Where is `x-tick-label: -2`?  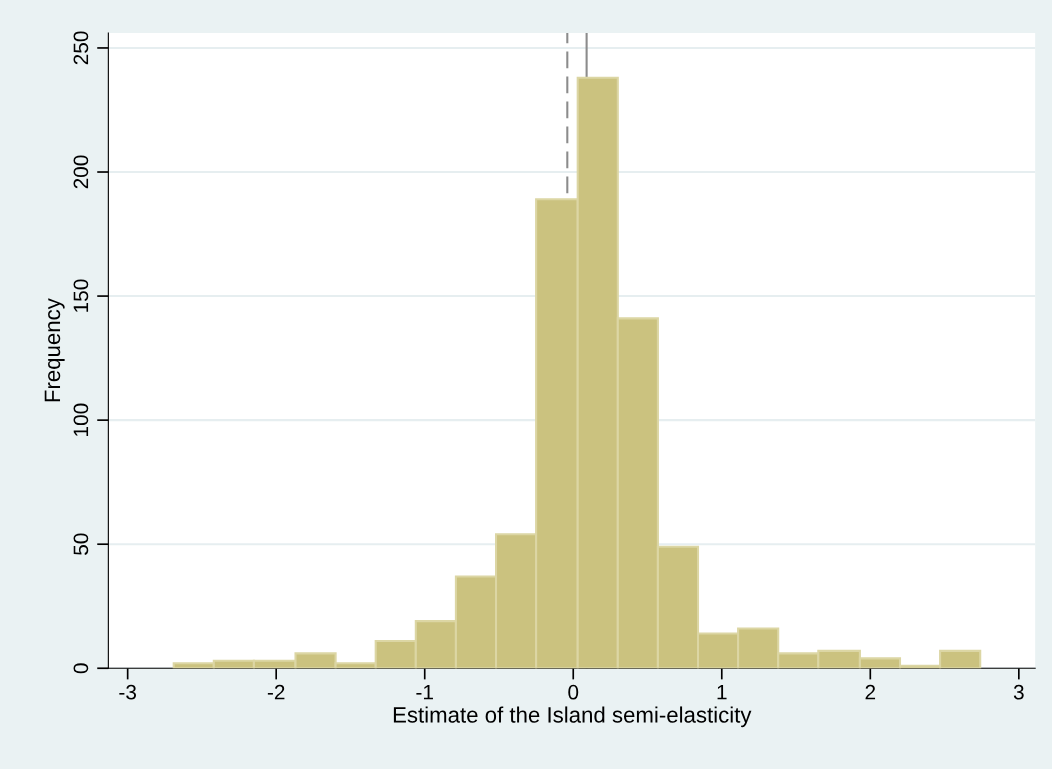
x-tick-label: -2 is located at coordinates (276, 692).